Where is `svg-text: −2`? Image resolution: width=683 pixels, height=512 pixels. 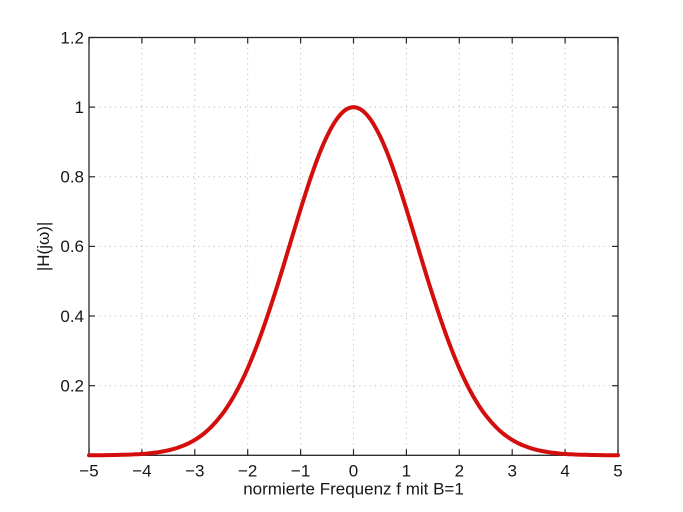 svg-text: −2 is located at coordinates (247, 470).